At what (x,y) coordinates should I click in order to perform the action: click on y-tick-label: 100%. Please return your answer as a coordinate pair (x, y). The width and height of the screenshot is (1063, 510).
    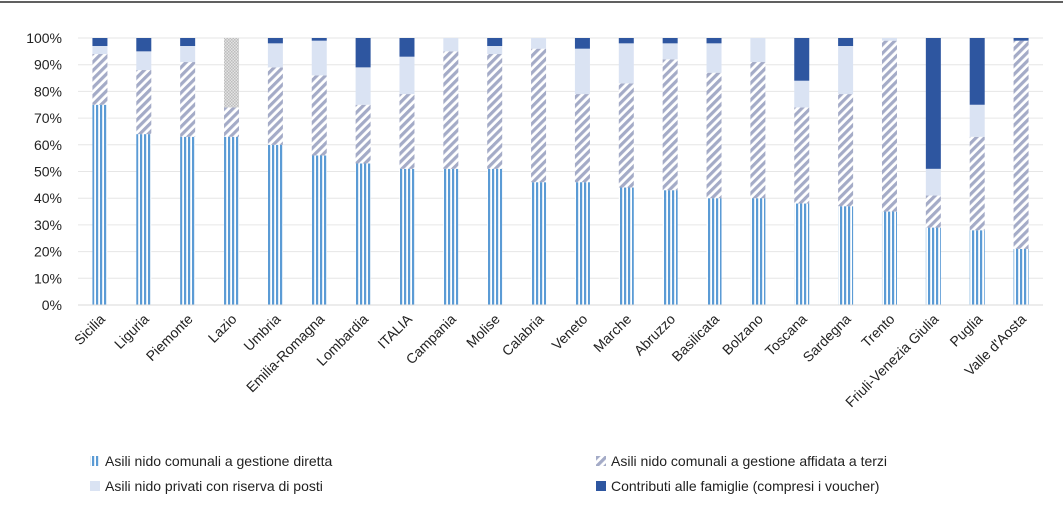
    Looking at the image, I should click on (44, 38).